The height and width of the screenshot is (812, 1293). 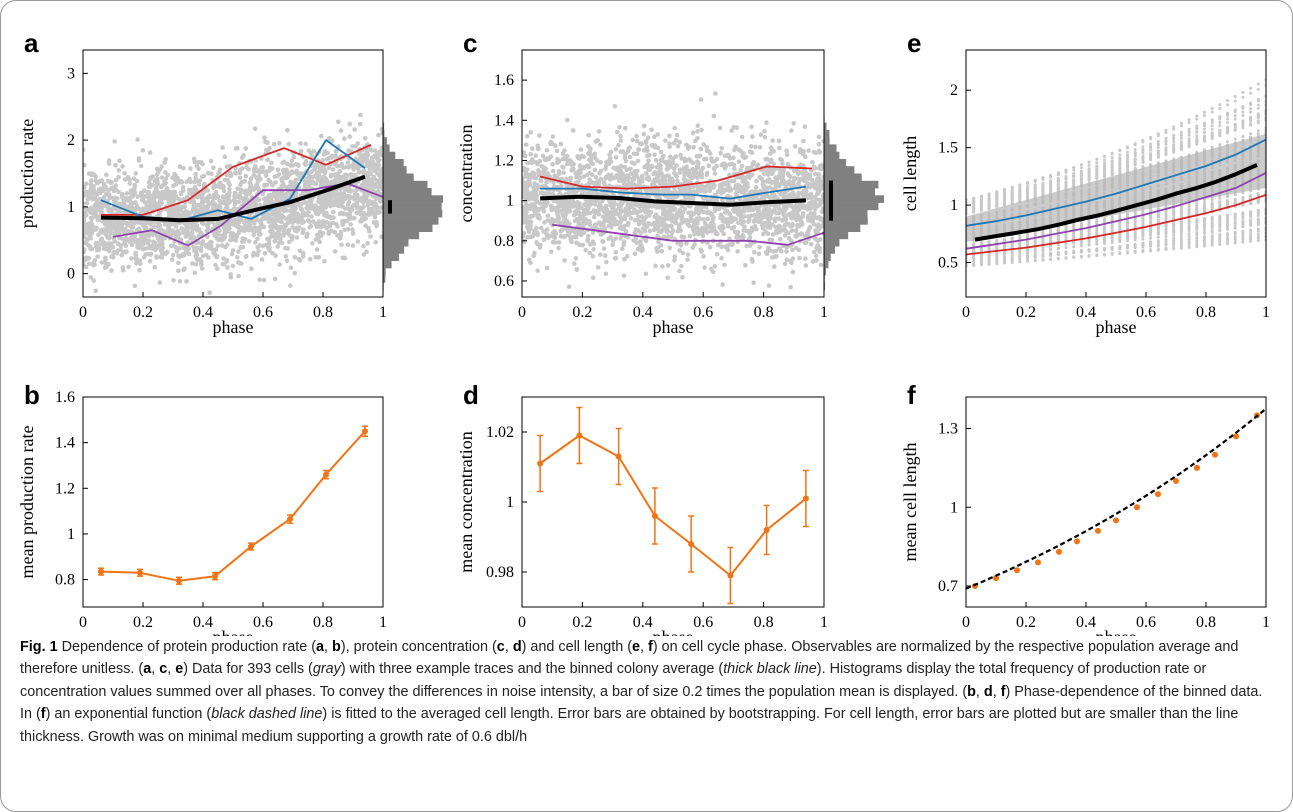 I want to click on y-tick-label: 1.2, so click(x=65, y=488).